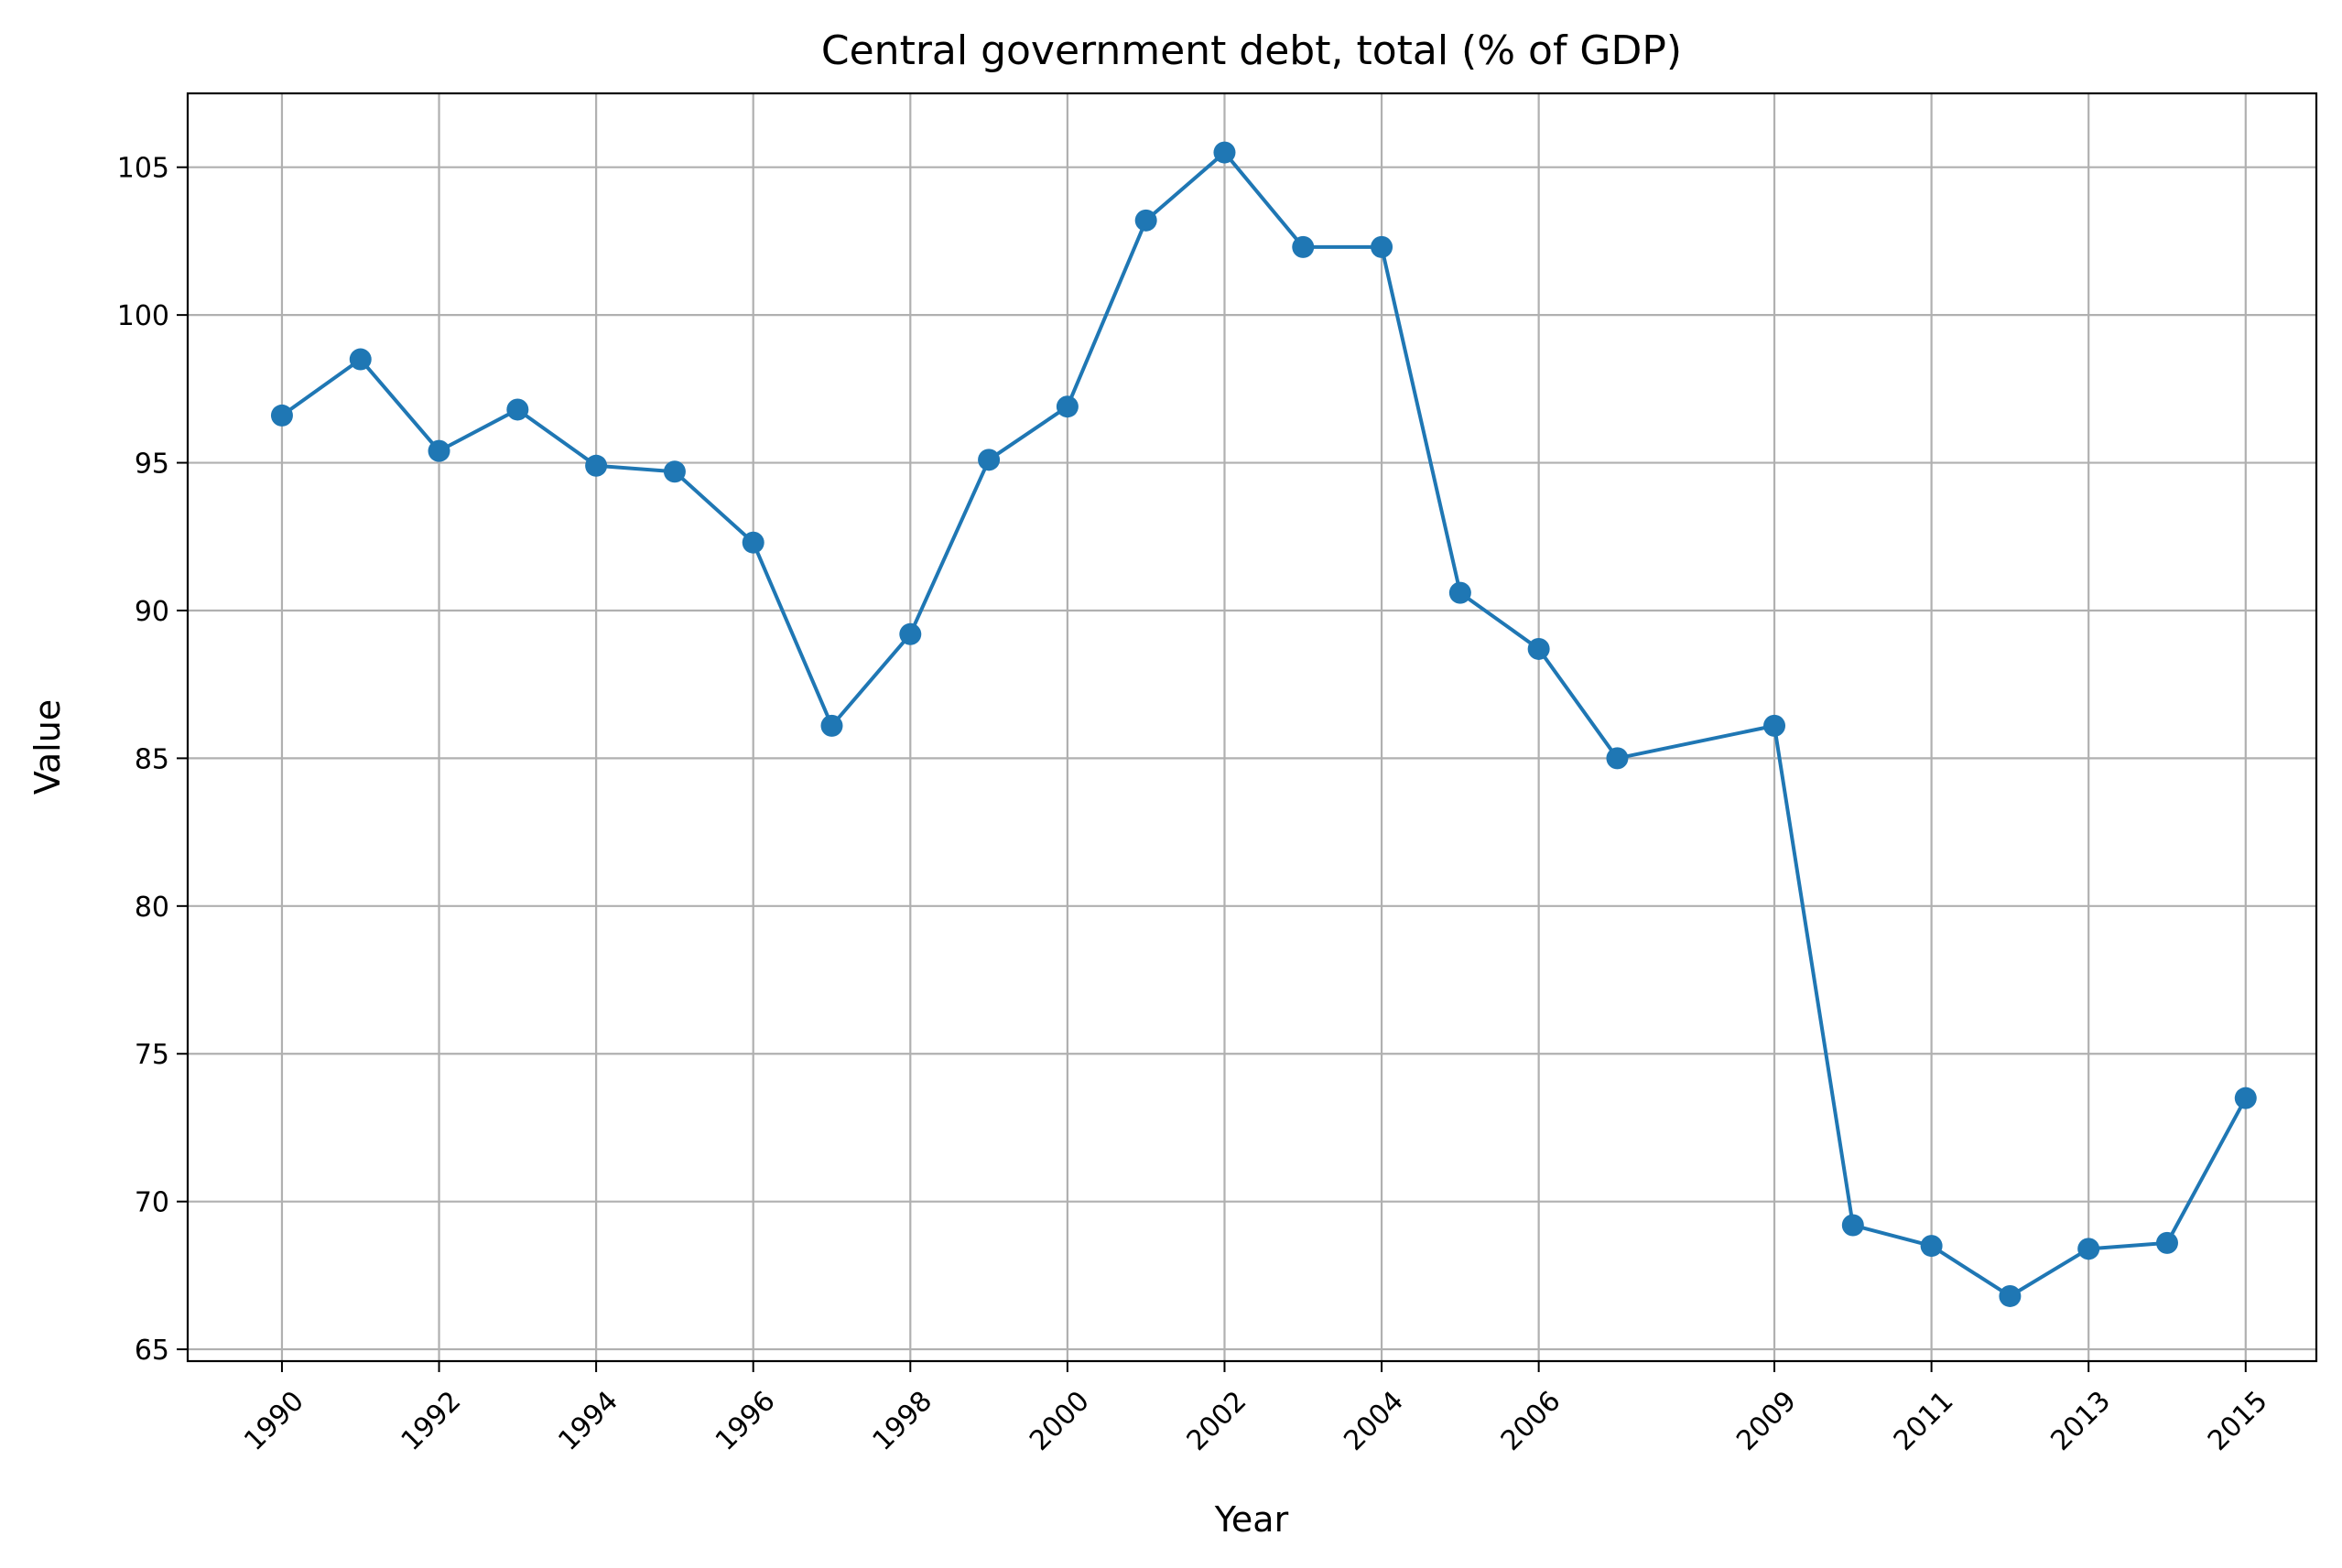  I want to click on x-tick-label: 2009, so click(1767, 1421).